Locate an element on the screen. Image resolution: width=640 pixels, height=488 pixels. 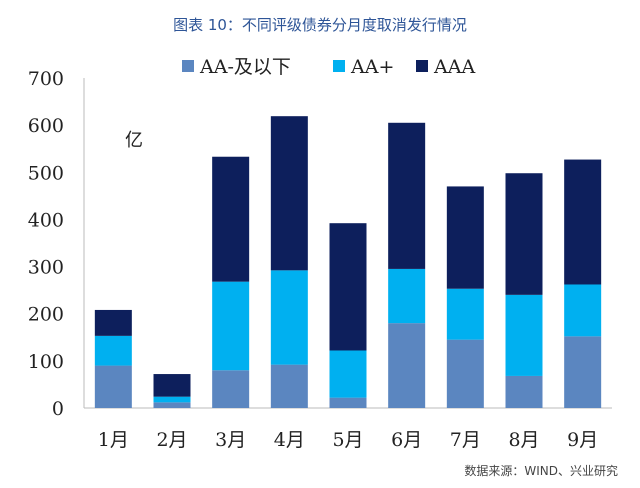
x-tick-label: 3月 is located at coordinates (230, 440).